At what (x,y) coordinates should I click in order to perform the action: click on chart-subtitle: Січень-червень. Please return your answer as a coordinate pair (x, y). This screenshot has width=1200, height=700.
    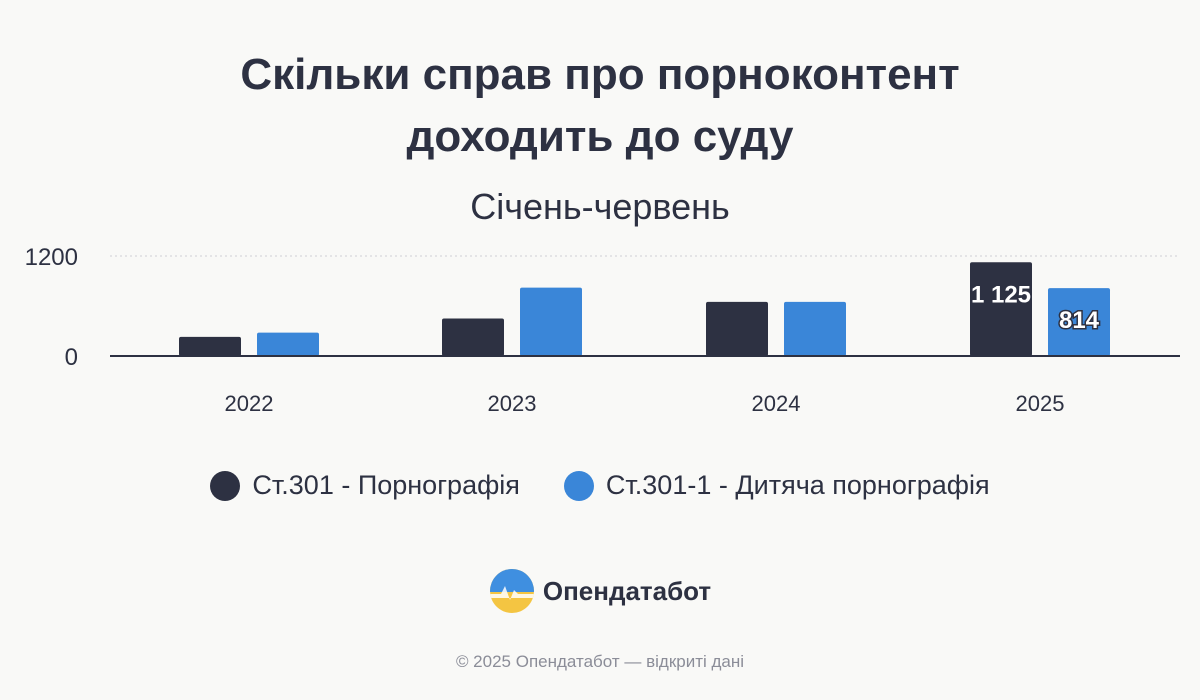
    Looking at the image, I should click on (600, 206).